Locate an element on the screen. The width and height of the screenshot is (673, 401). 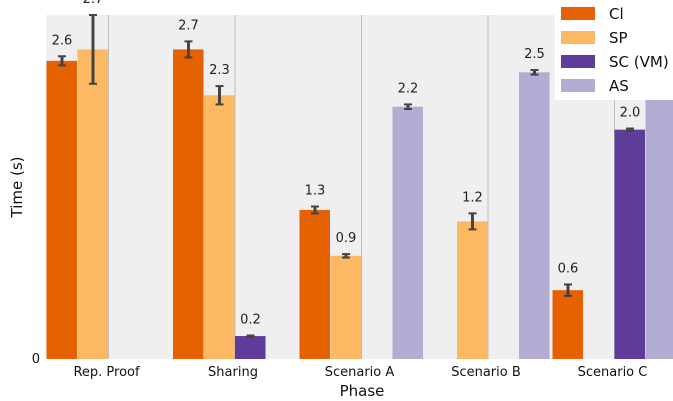
error-bar-as-scenario-a is located at coordinates (408, 107).